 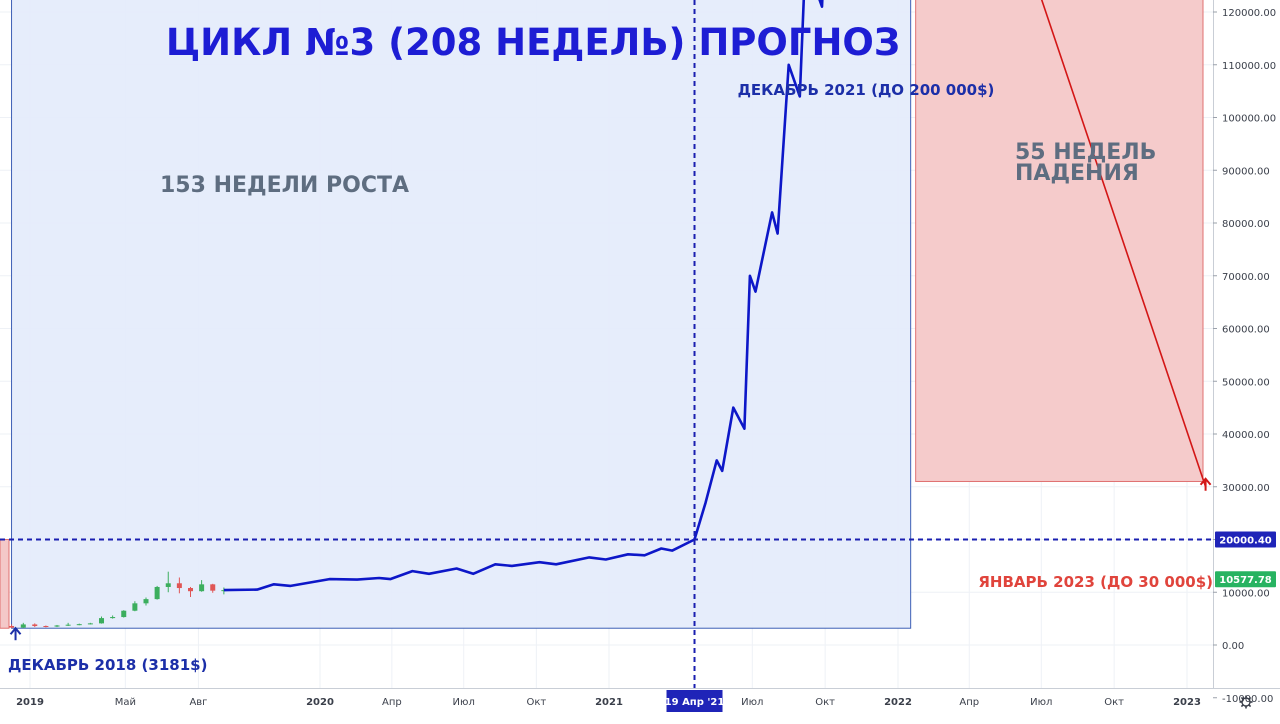 I want to click on target-2023-annotation-label: ЯНВАРЬ 2023 (ДО 30 000$), so click(x=1095, y=582).